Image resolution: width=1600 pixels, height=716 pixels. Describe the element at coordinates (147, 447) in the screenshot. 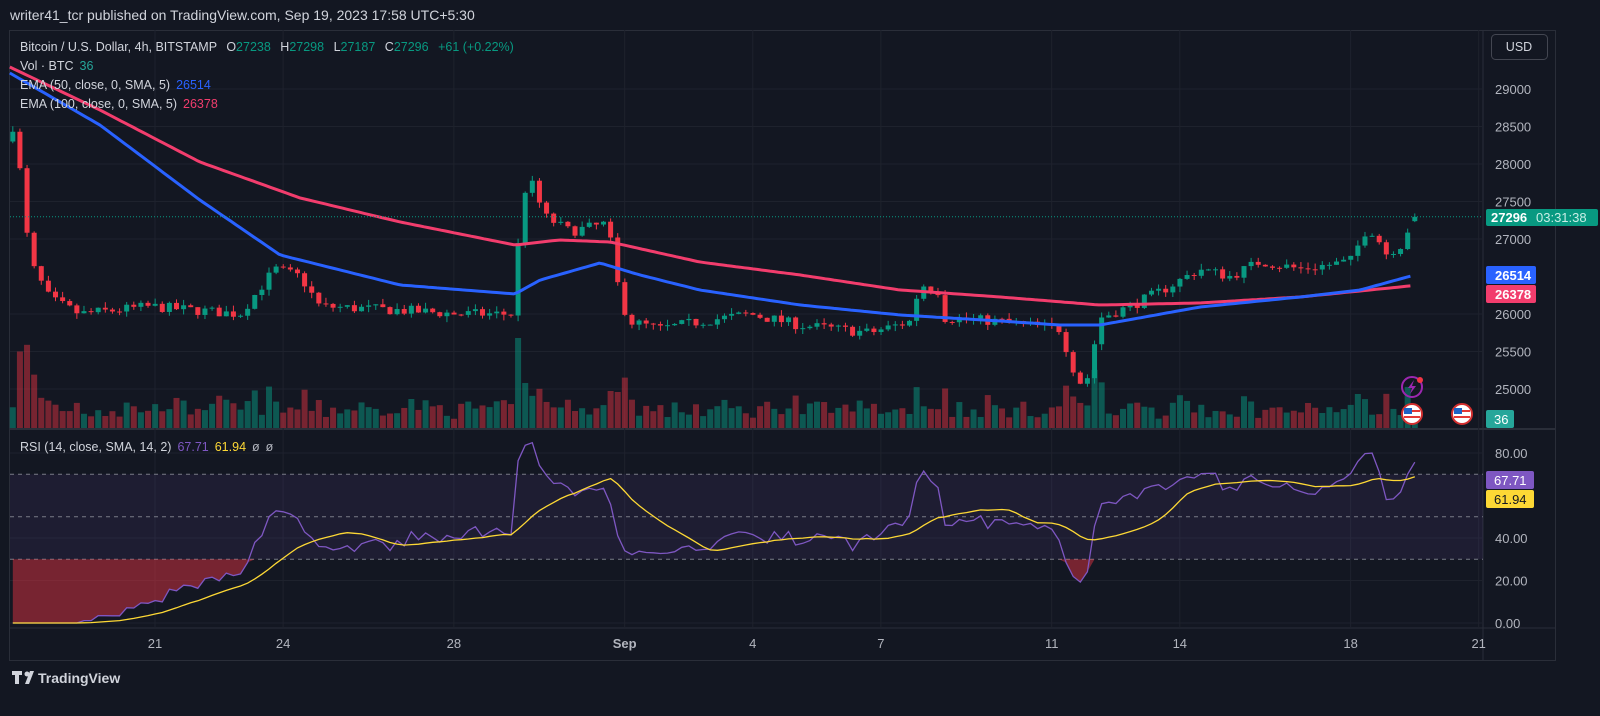

I see `rsi-legend: RSI (14, close, SMA, 14, 2) 67.71 61.94 ø ø` at that location.